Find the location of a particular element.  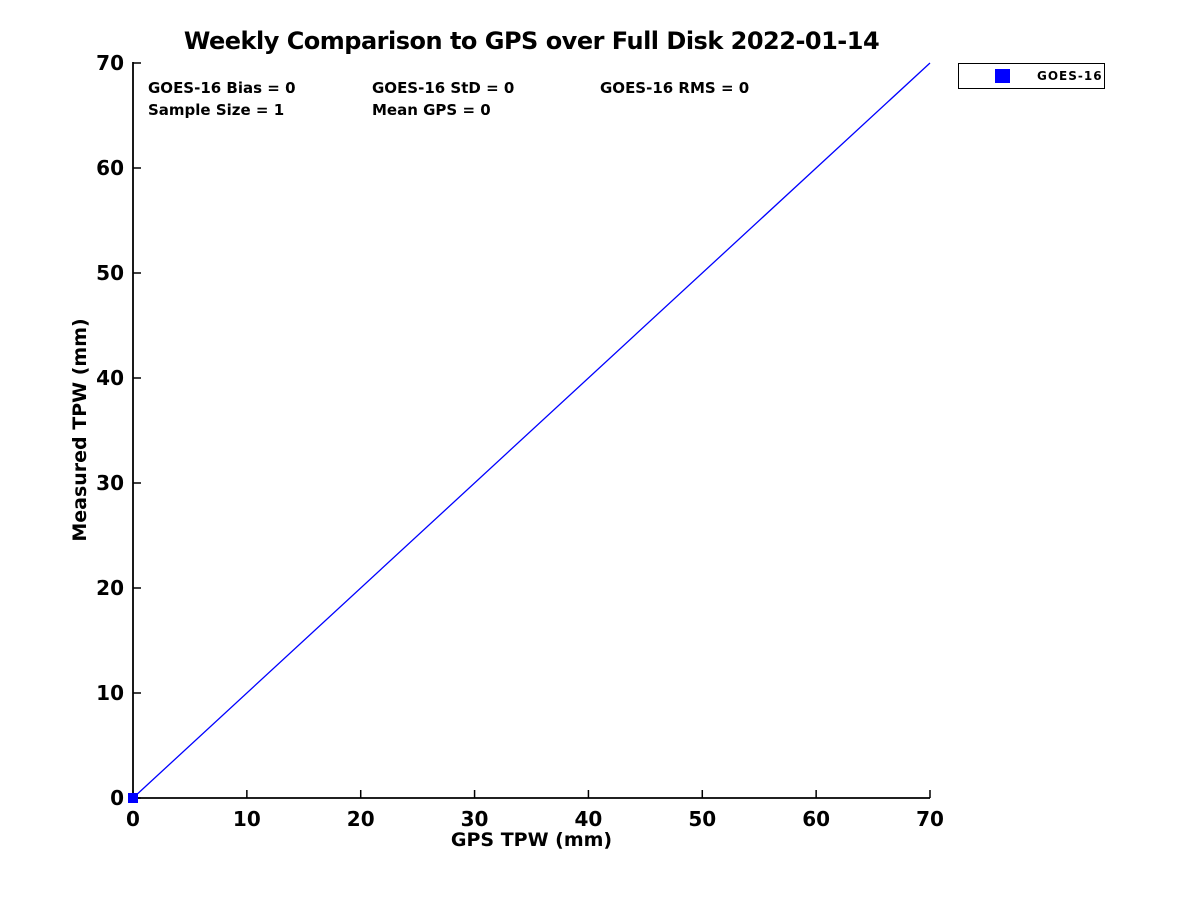

x-tick-label: 20 is located at coordinates (361, 819).